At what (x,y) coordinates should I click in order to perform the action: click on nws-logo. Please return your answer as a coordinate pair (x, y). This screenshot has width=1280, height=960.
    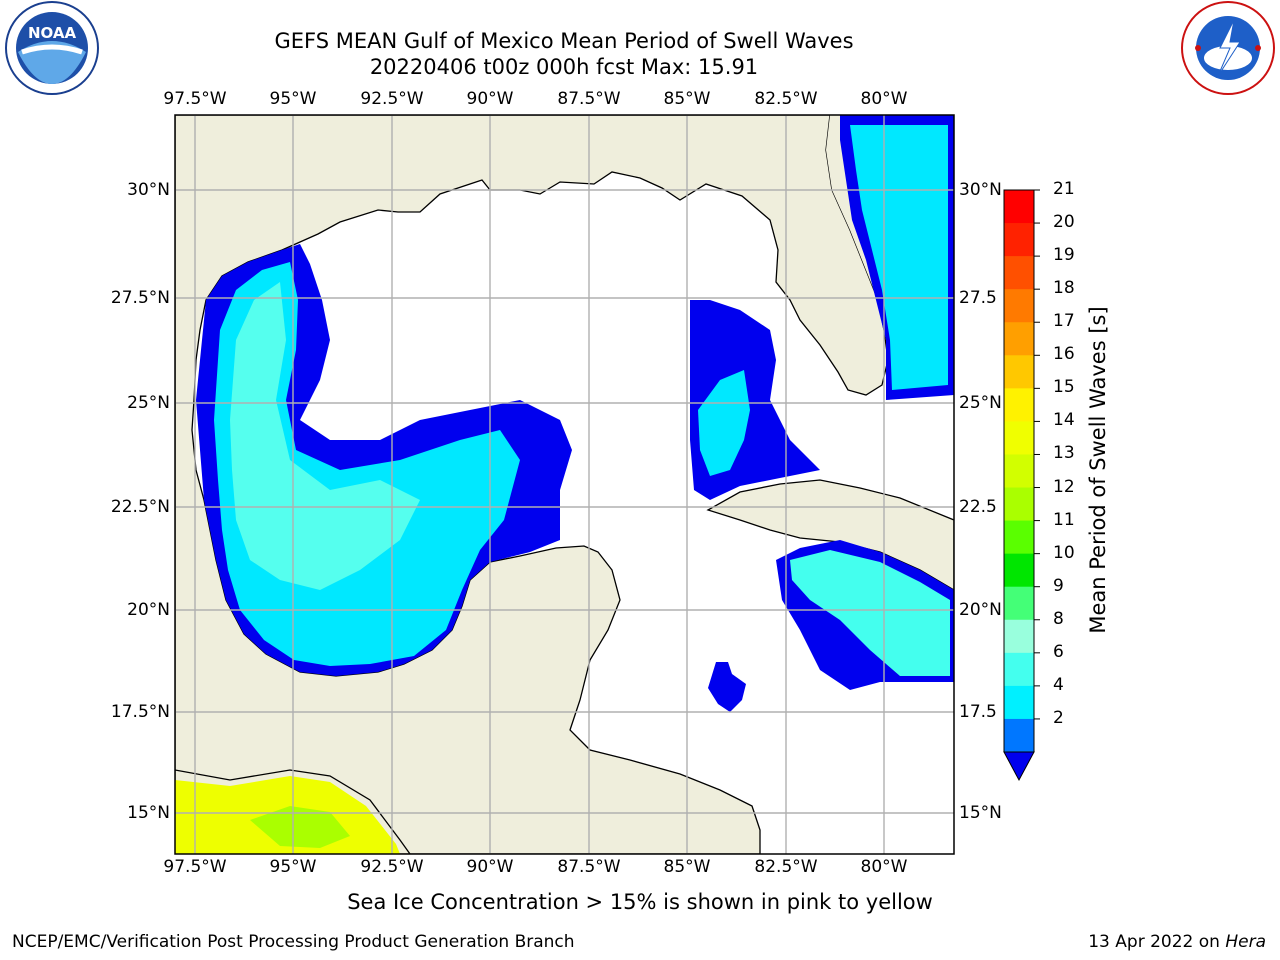
    Looking at the image, I should click on (1228, 48).